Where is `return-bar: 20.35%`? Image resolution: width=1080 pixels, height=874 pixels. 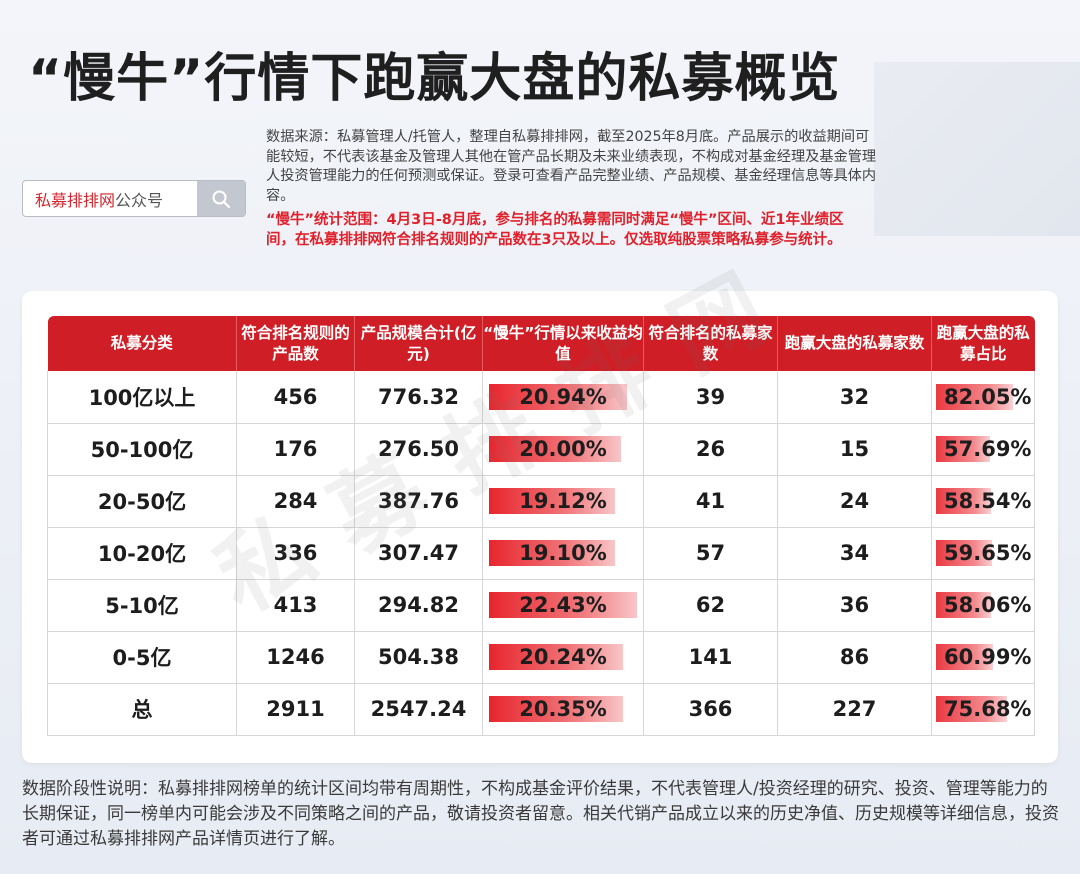 return-bar: 20.35% is located at coordinates (563, 709).